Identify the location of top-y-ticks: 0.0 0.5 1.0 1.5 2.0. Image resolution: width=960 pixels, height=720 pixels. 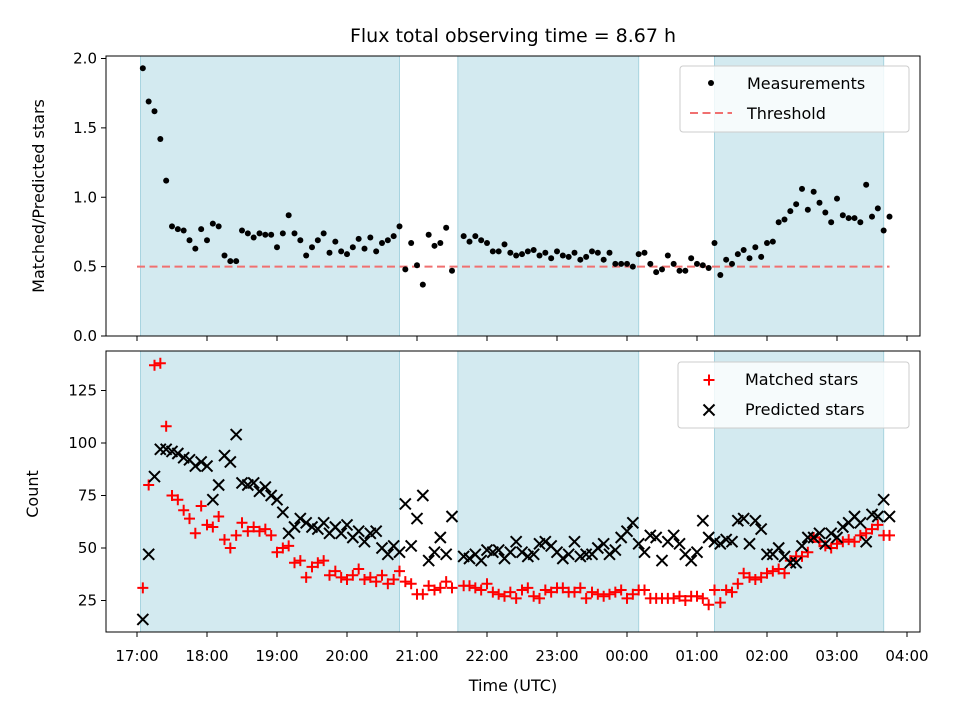
(89, 197).